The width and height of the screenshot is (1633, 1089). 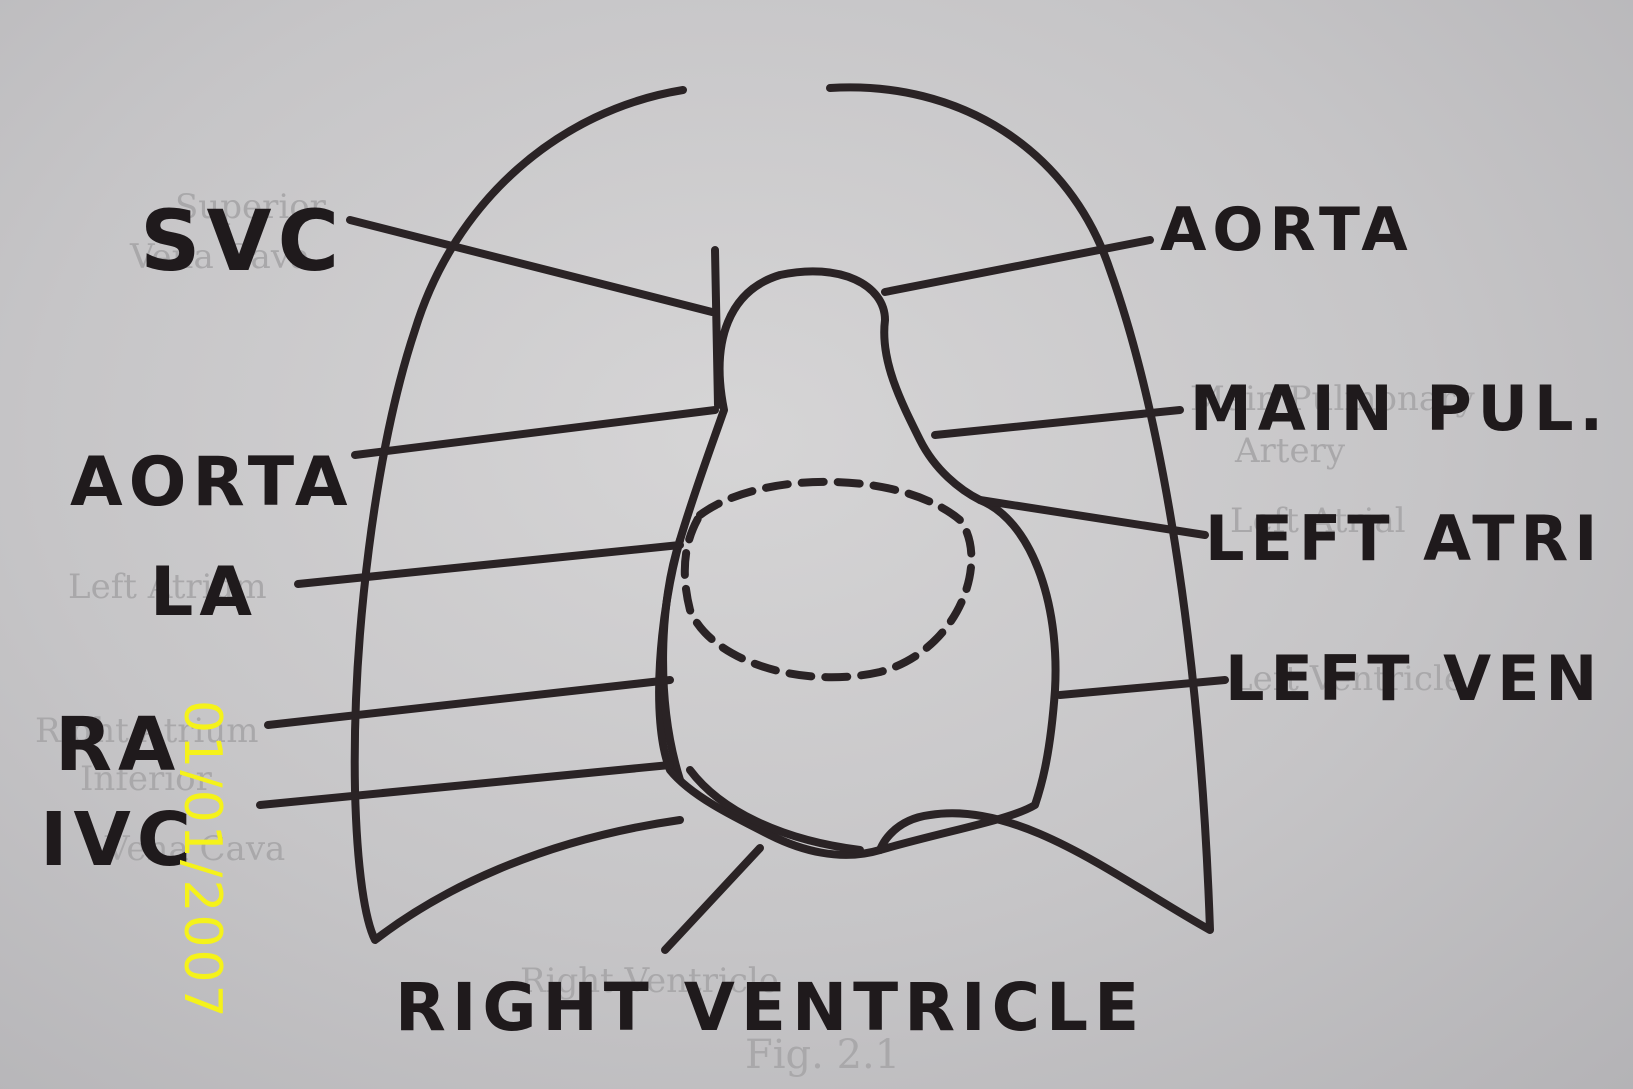 I want to click on printed-artery: Artery, so click(x=1290, y=451).